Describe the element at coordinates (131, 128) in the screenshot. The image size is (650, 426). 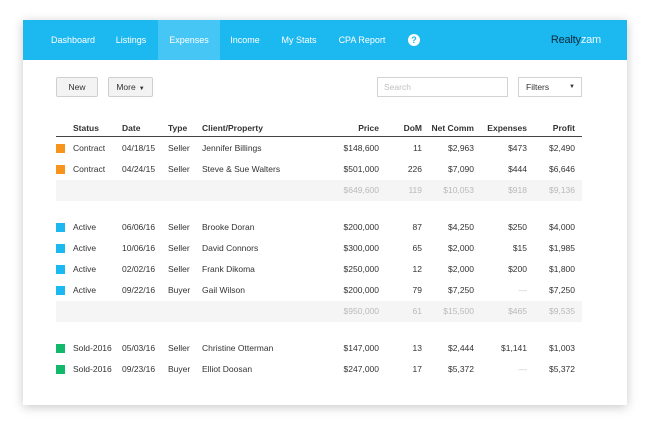
I see `header-date: Date` at that location.